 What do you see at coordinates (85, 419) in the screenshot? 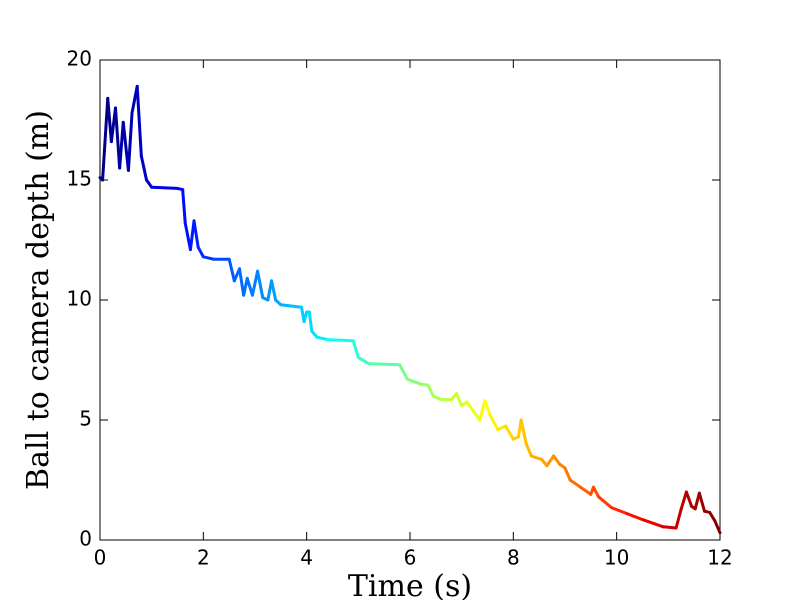
I see `y-tick-label: 5` at bounding box center [85, 419].